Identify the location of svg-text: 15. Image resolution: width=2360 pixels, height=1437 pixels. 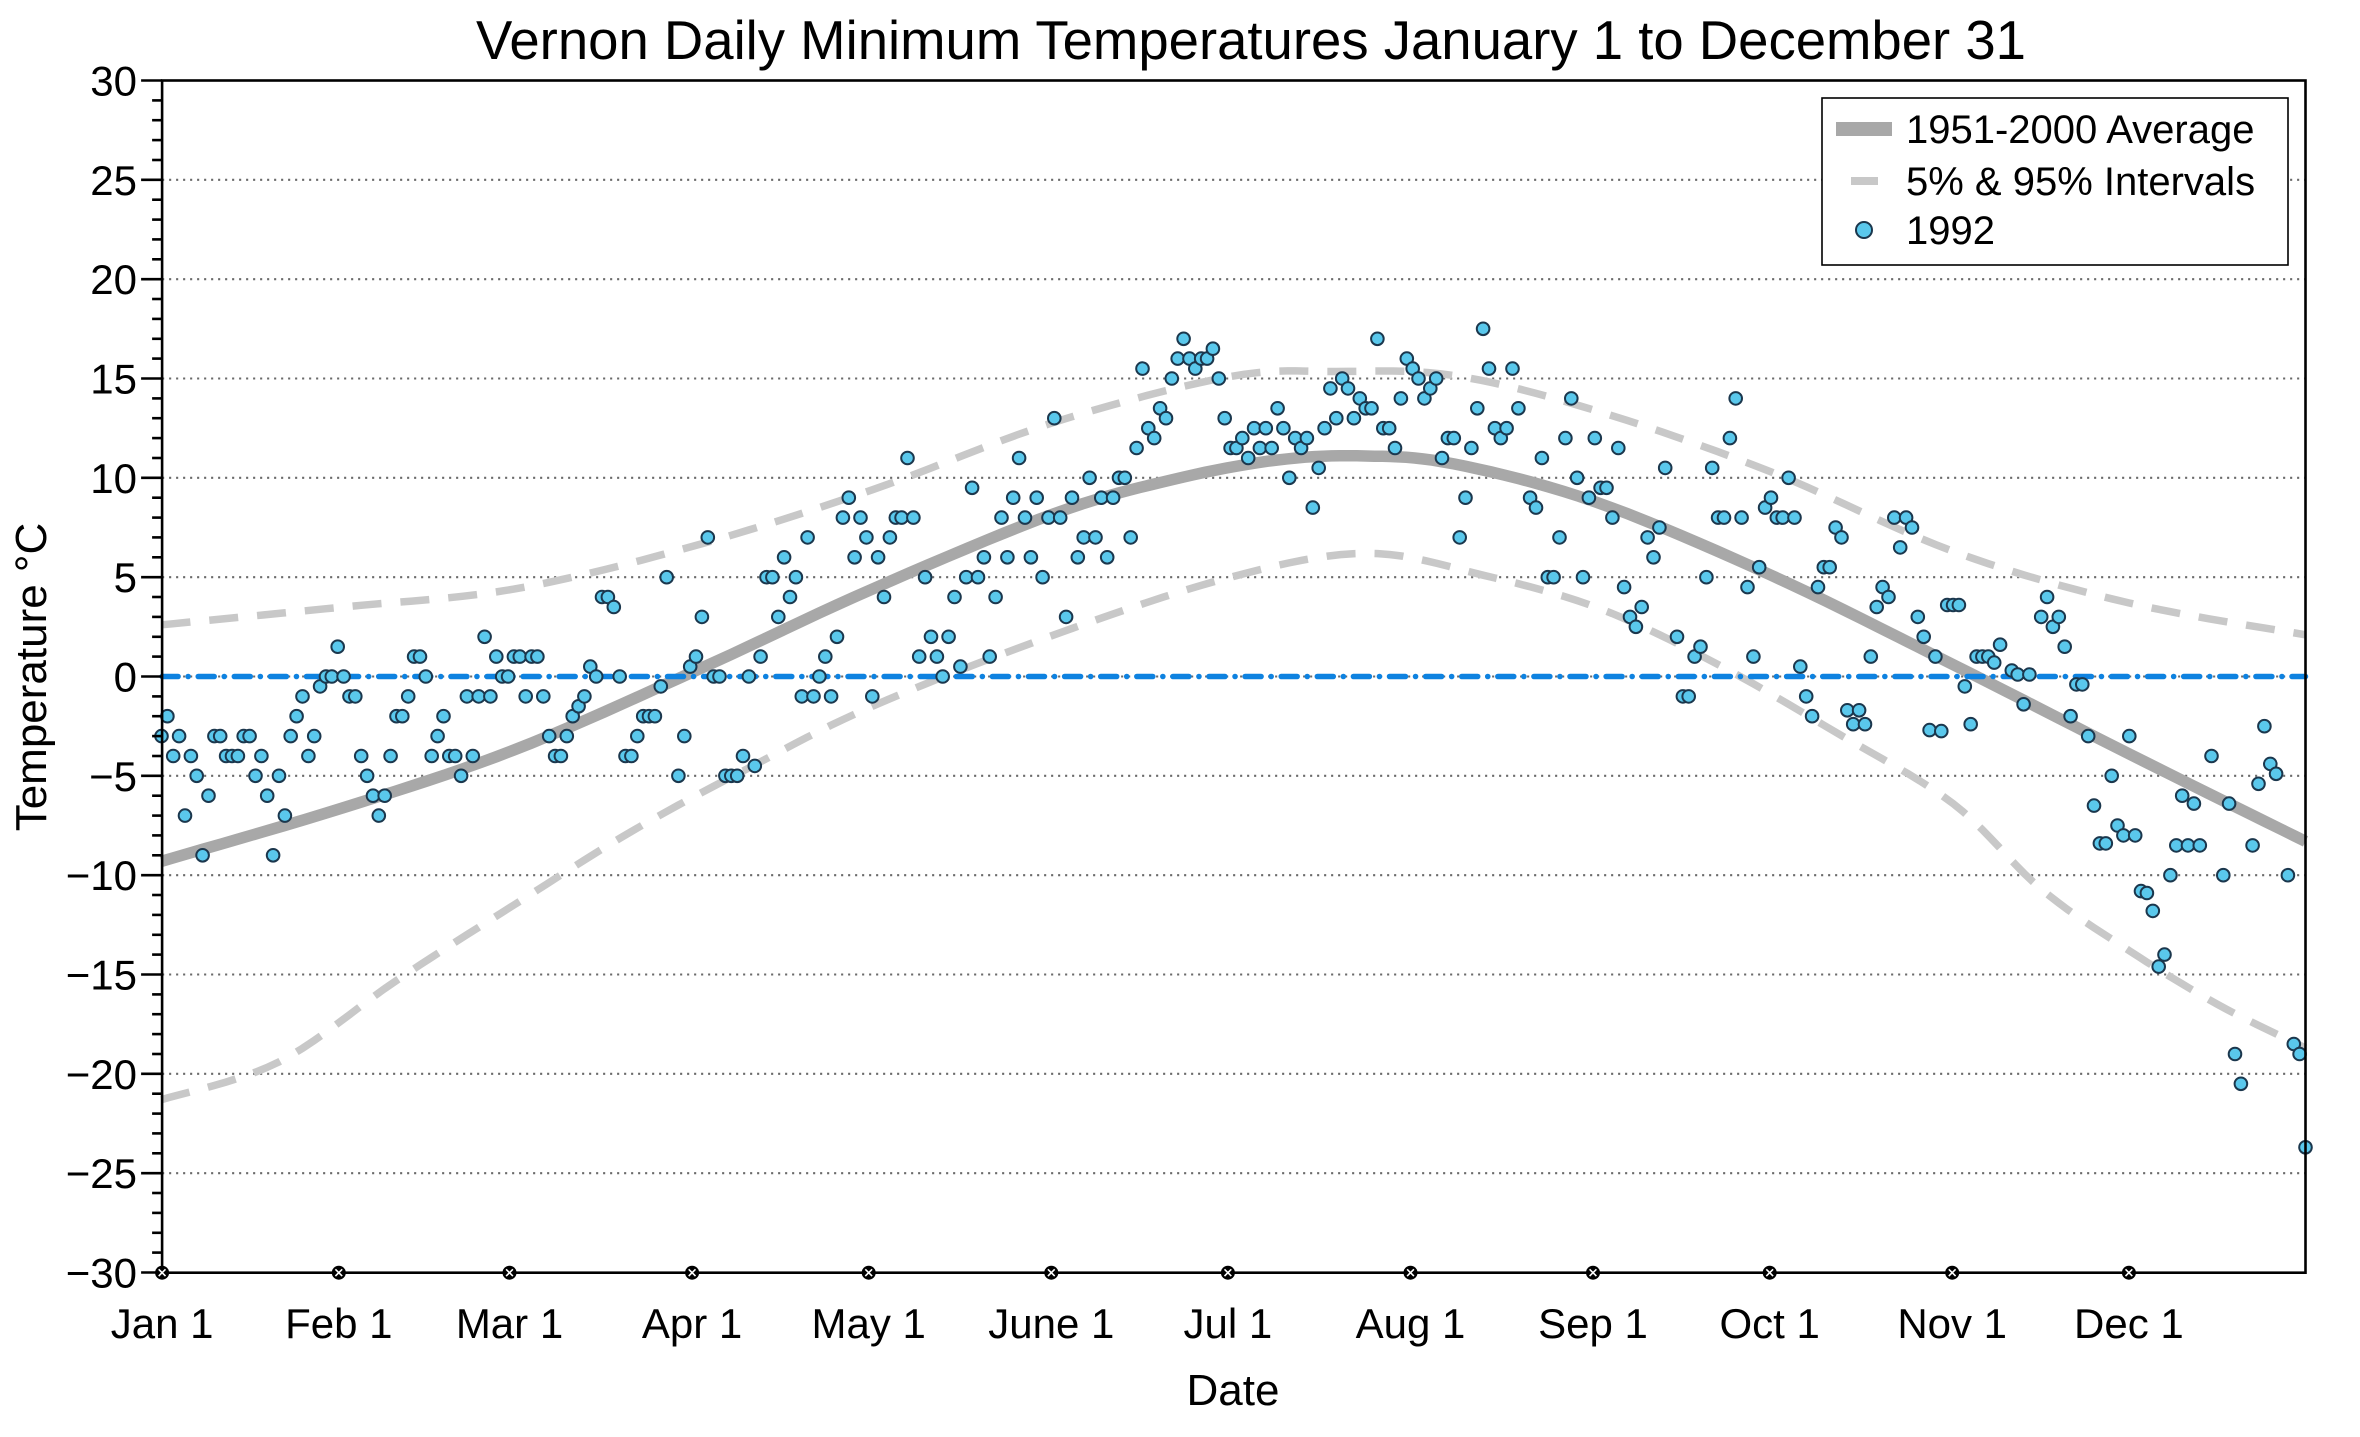
(113, 379).